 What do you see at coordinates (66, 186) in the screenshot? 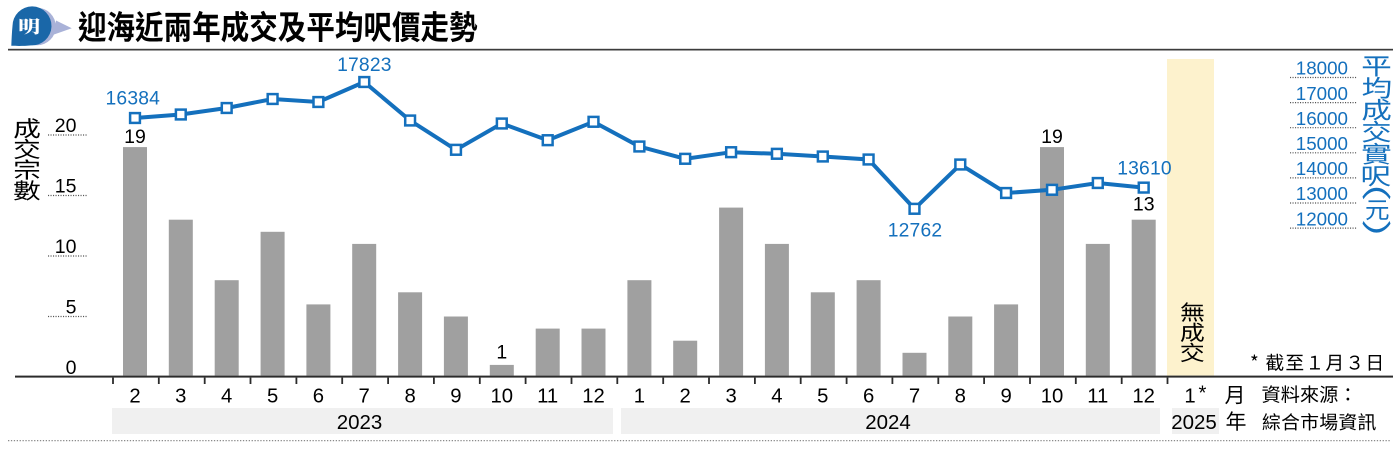
I see `svg-text: 15` at bounding box center [66, 186].